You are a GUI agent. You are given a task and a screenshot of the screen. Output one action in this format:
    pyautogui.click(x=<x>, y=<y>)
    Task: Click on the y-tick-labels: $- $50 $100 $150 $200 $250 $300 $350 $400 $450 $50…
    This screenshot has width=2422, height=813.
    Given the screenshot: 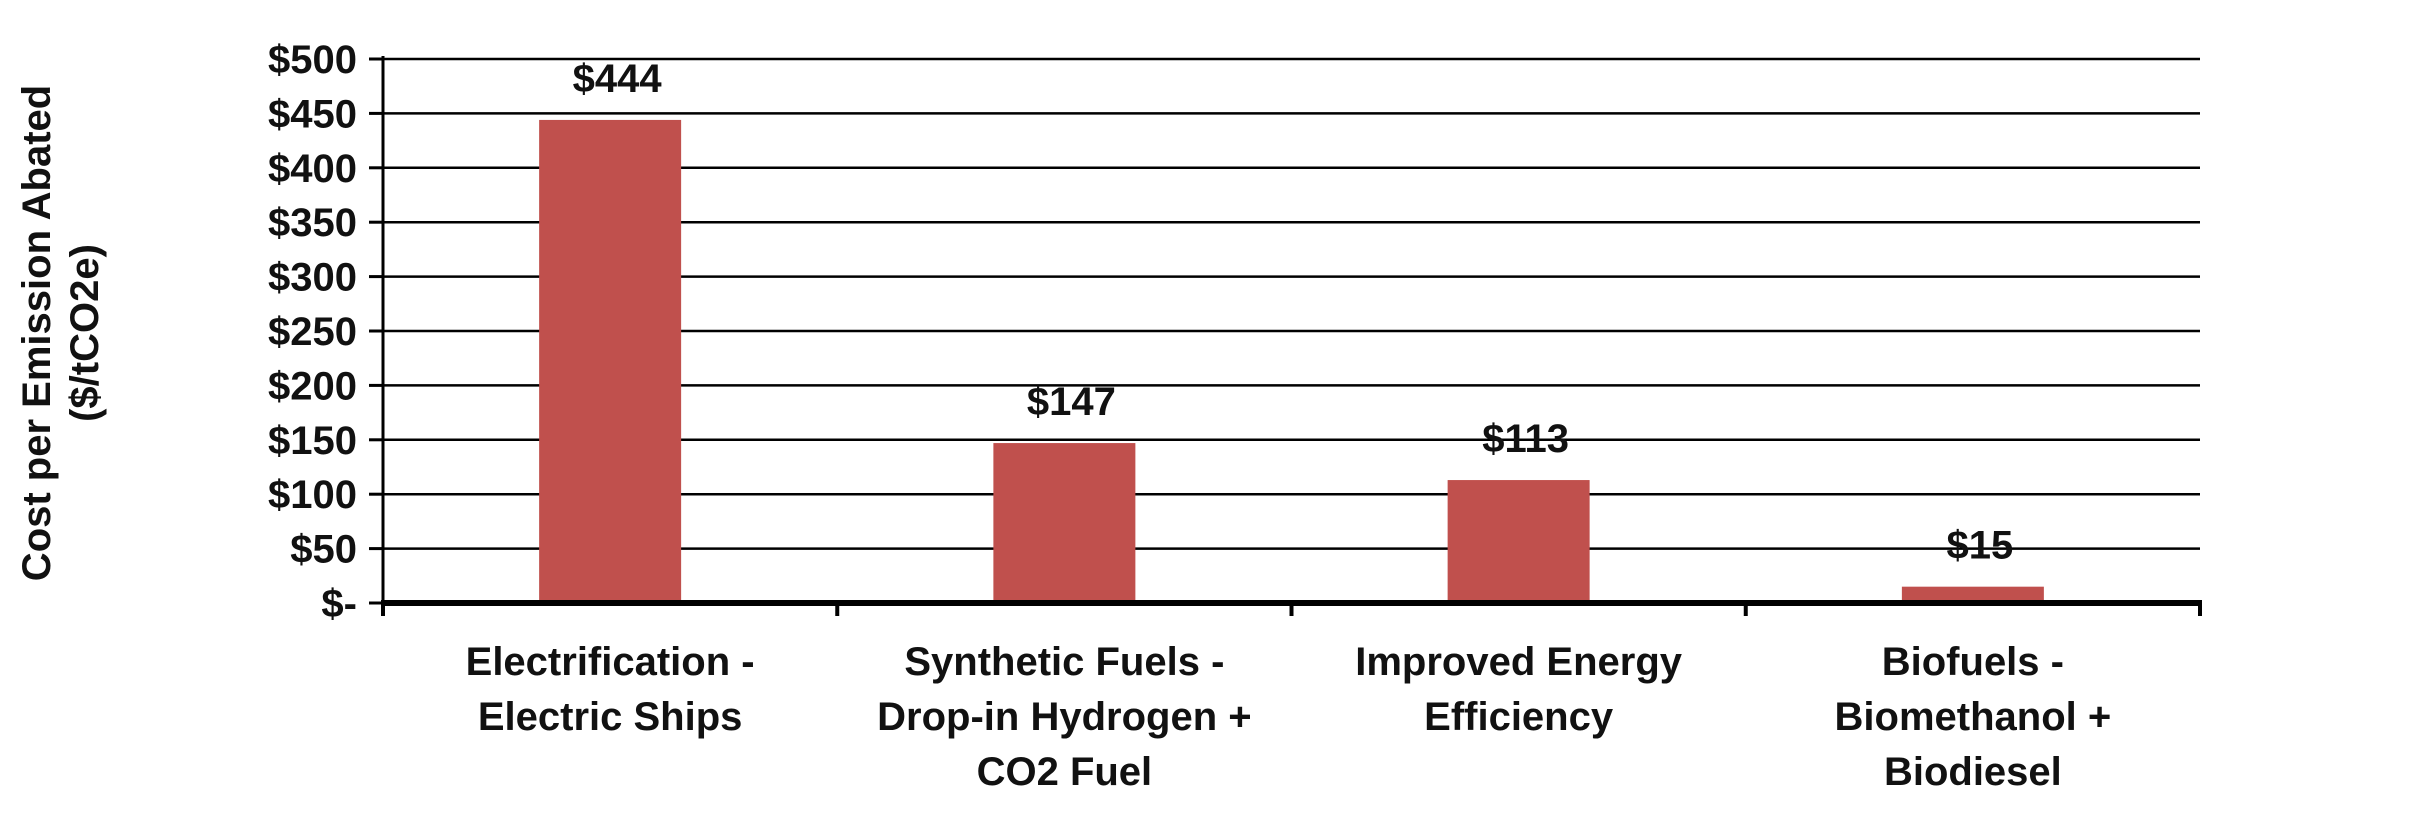 What is the action you would take?
    pyautogui.click(x=312, y=332)
    